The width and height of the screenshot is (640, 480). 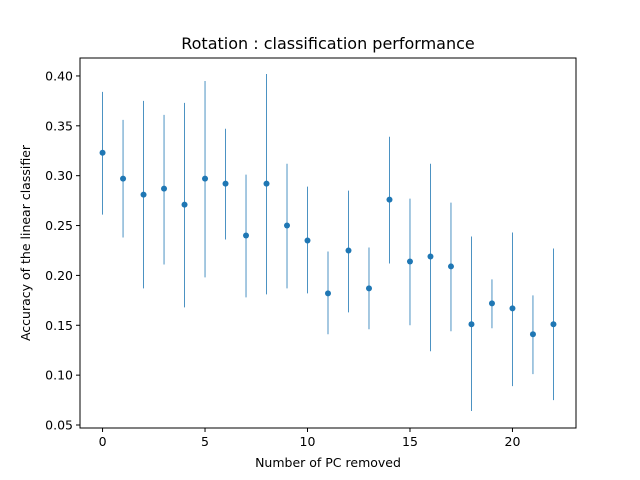 What do you see at coordinates (59, 375) in the screenshot?
I see `y-tick-label: 0.10` at bounding box center [59, 375].